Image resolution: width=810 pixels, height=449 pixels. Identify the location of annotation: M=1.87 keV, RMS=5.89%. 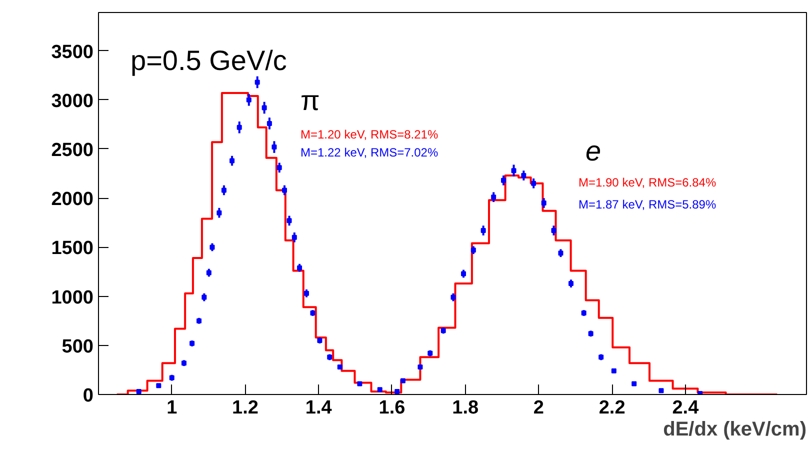
(647, 205).